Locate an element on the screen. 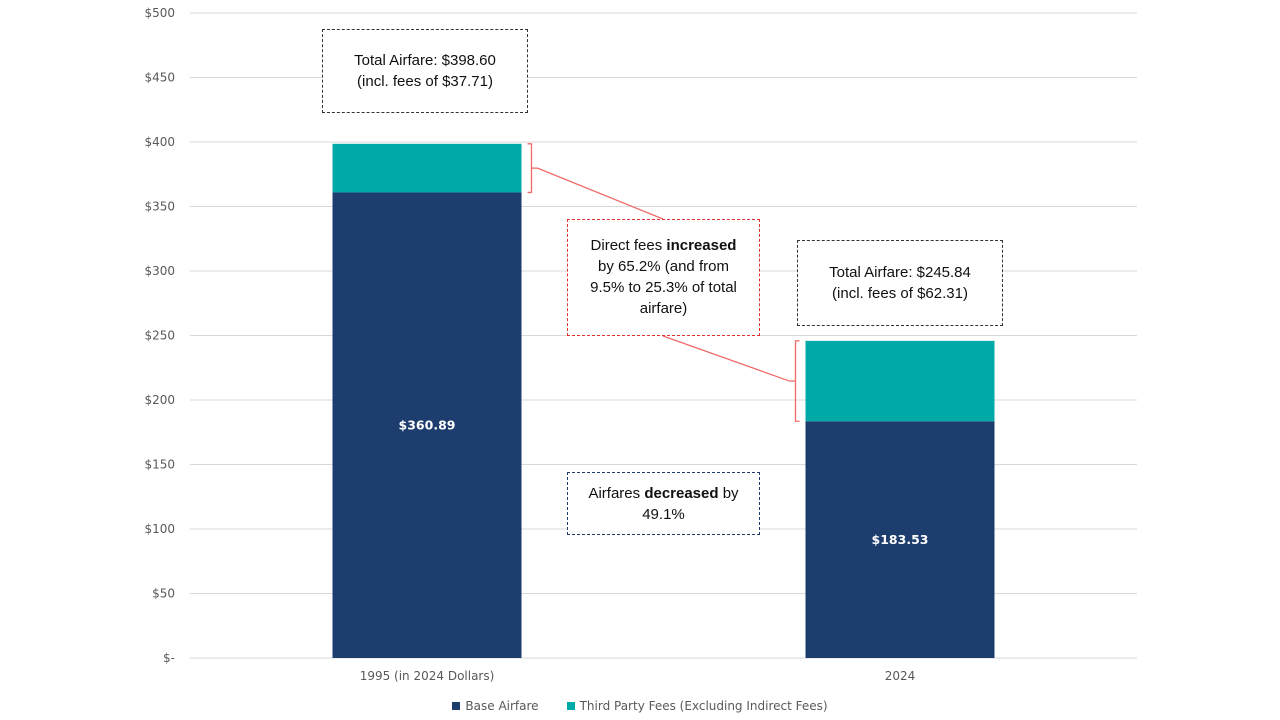 The width and height of the screenshot is (1280, 720). y-tick-label: $250 is located at coordinates (159, 336).